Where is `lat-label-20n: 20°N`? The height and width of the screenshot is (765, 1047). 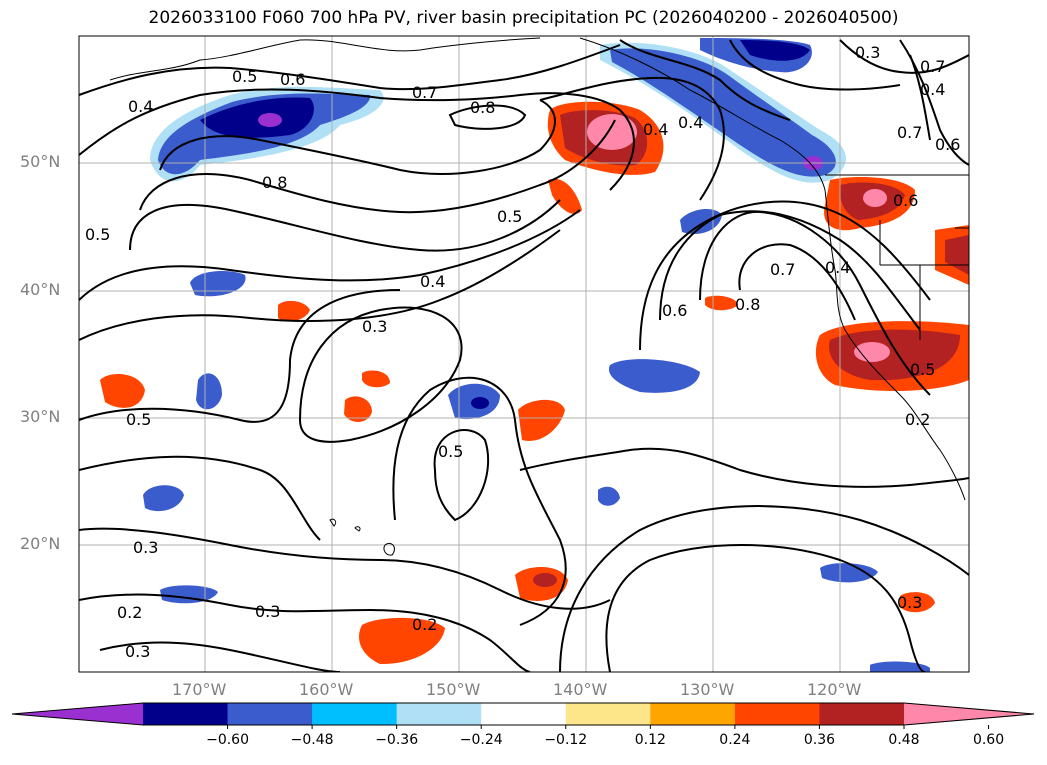 lat-label-20n: 20°N is located at coordinates (40, 543).